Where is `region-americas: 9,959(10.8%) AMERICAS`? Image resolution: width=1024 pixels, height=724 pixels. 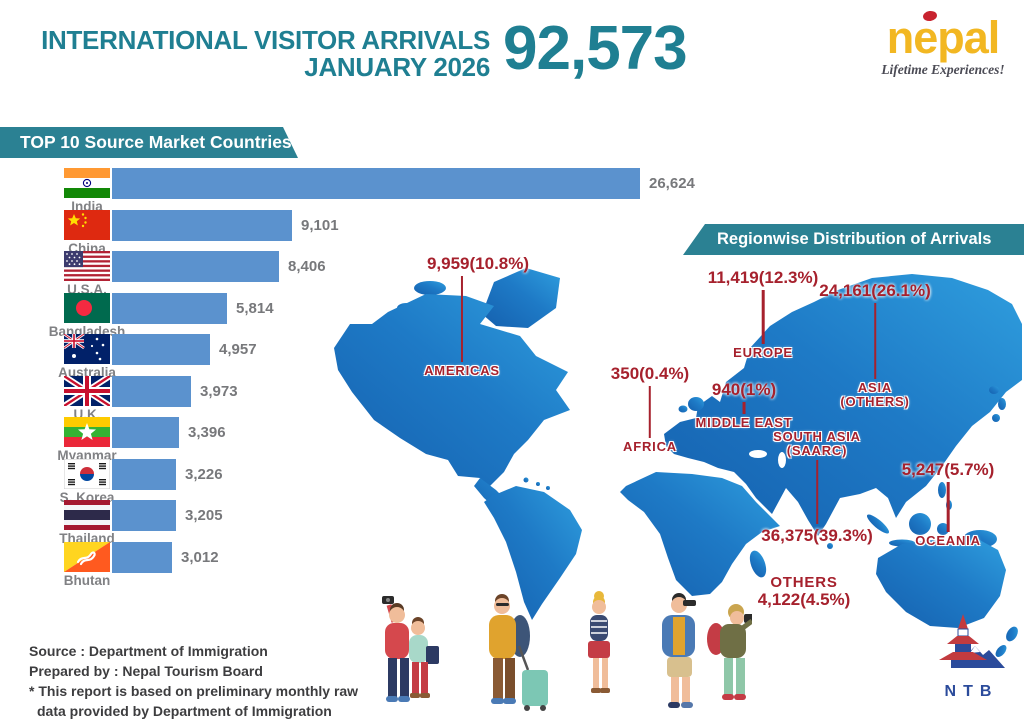
region-americas: 9,959(10.8%) AMERICAS is located at coordinates (470, 316).